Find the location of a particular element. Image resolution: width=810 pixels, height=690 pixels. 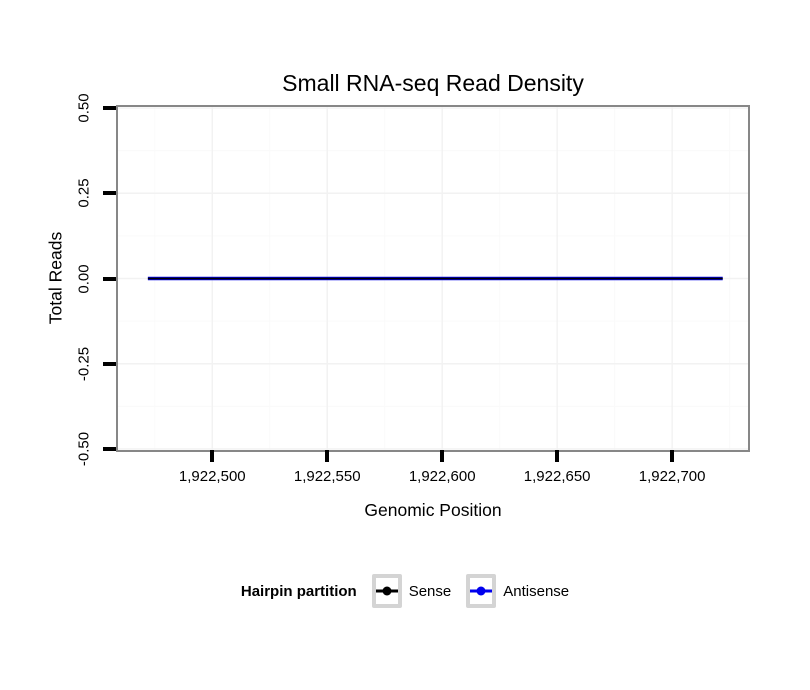

legend-entry-sense: Sense is located at coordinates (411, 591).